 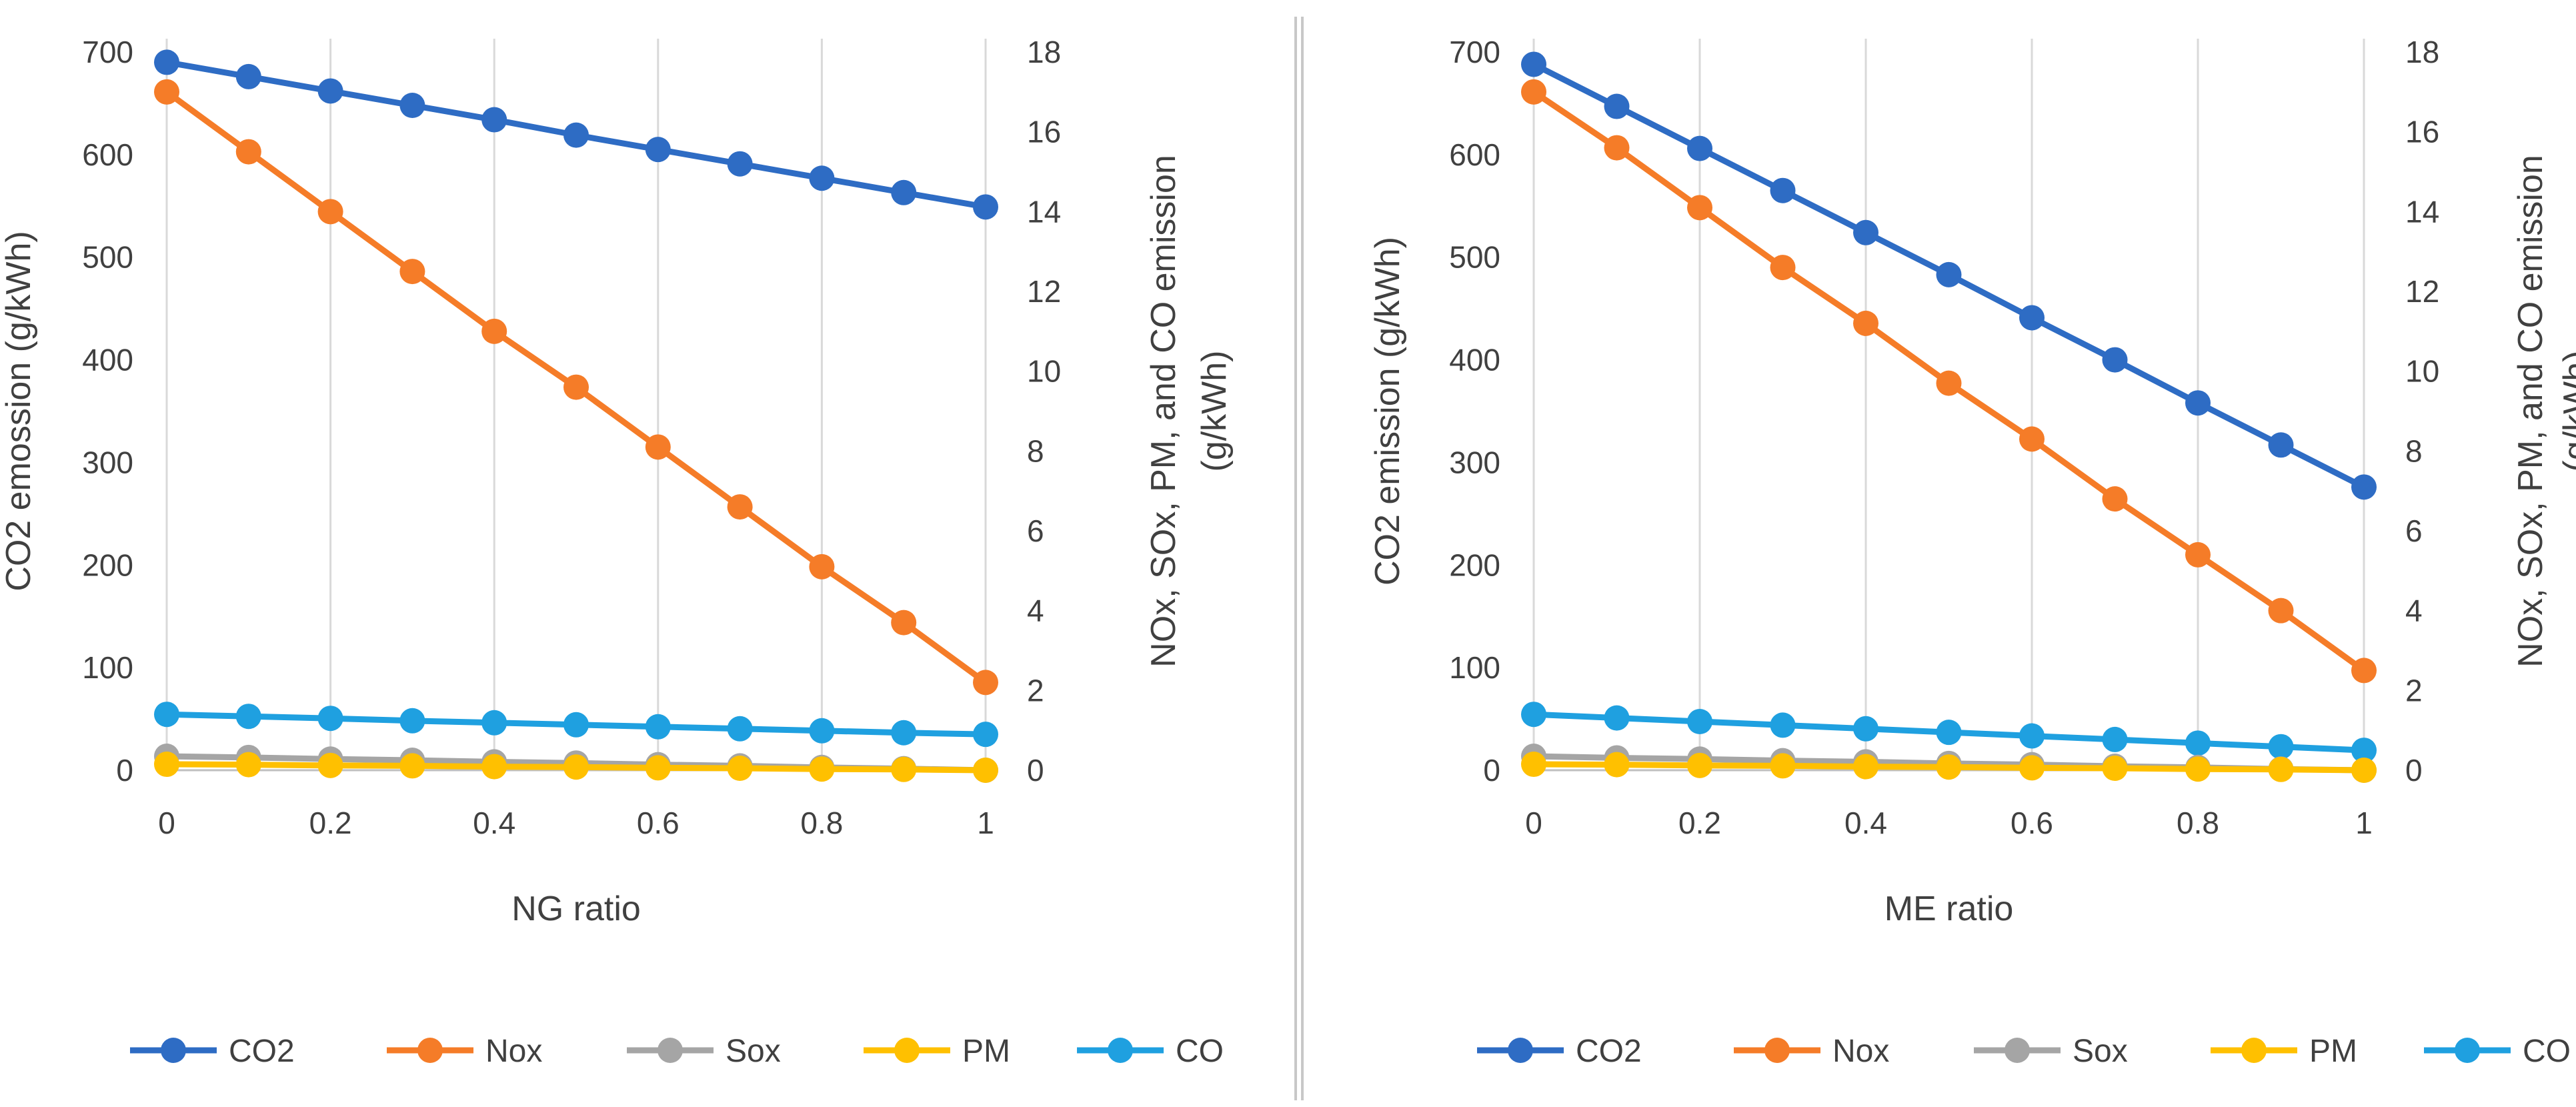 I want to click on y-right-tick-label: 6, so click(x=1035, y=530).